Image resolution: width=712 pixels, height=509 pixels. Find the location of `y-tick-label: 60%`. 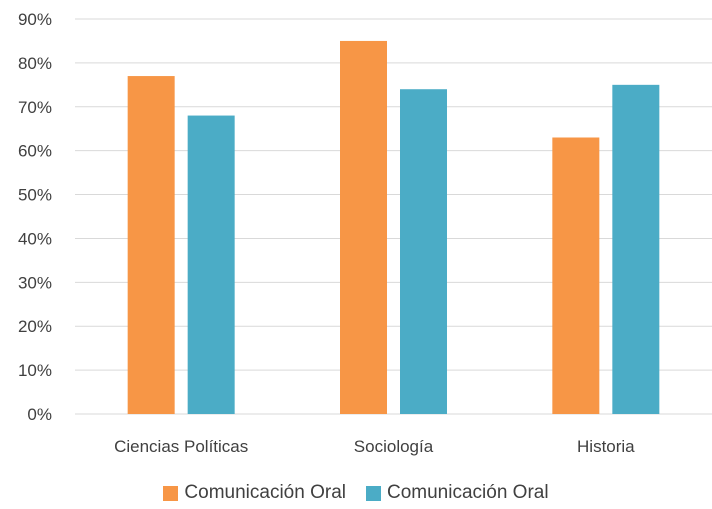

y-tick-label: 60% is located at coordinates (35, 151).